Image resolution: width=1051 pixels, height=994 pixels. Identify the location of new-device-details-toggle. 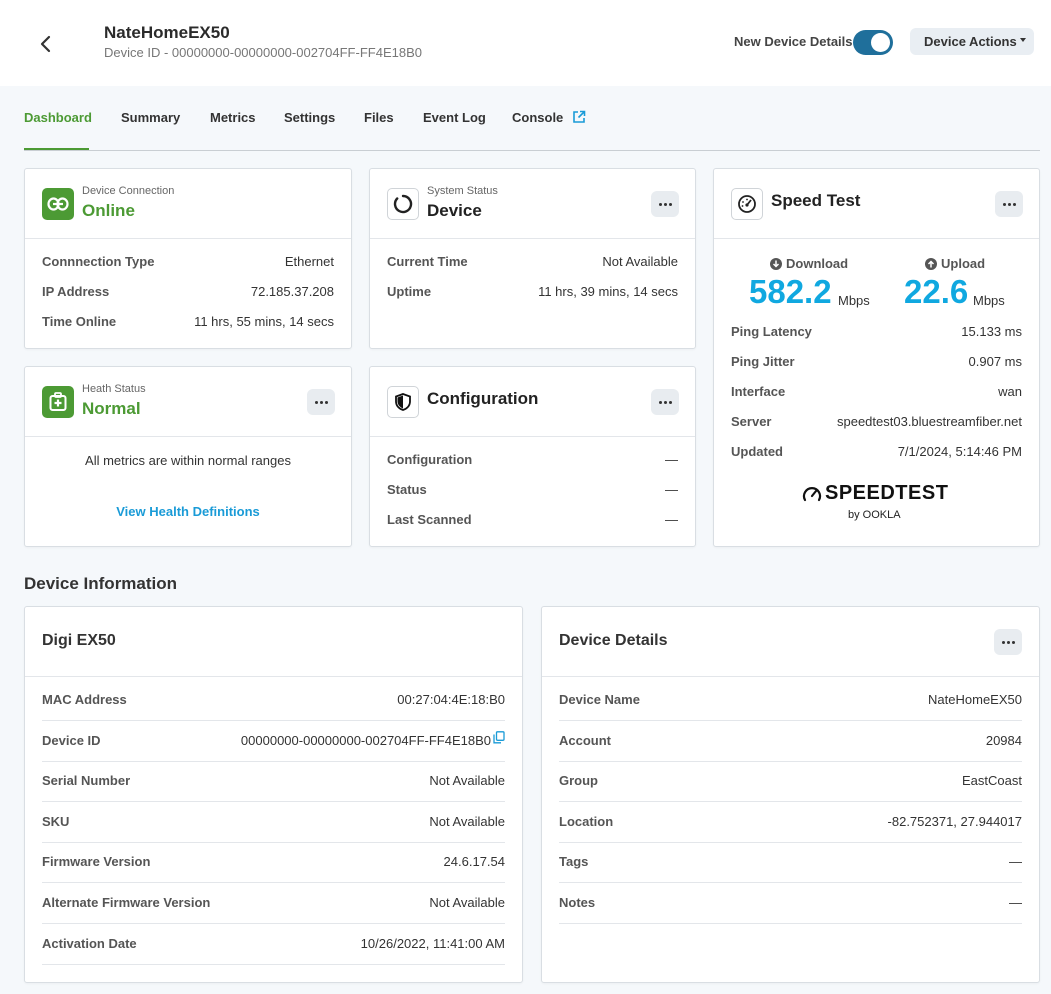
(873, 42).